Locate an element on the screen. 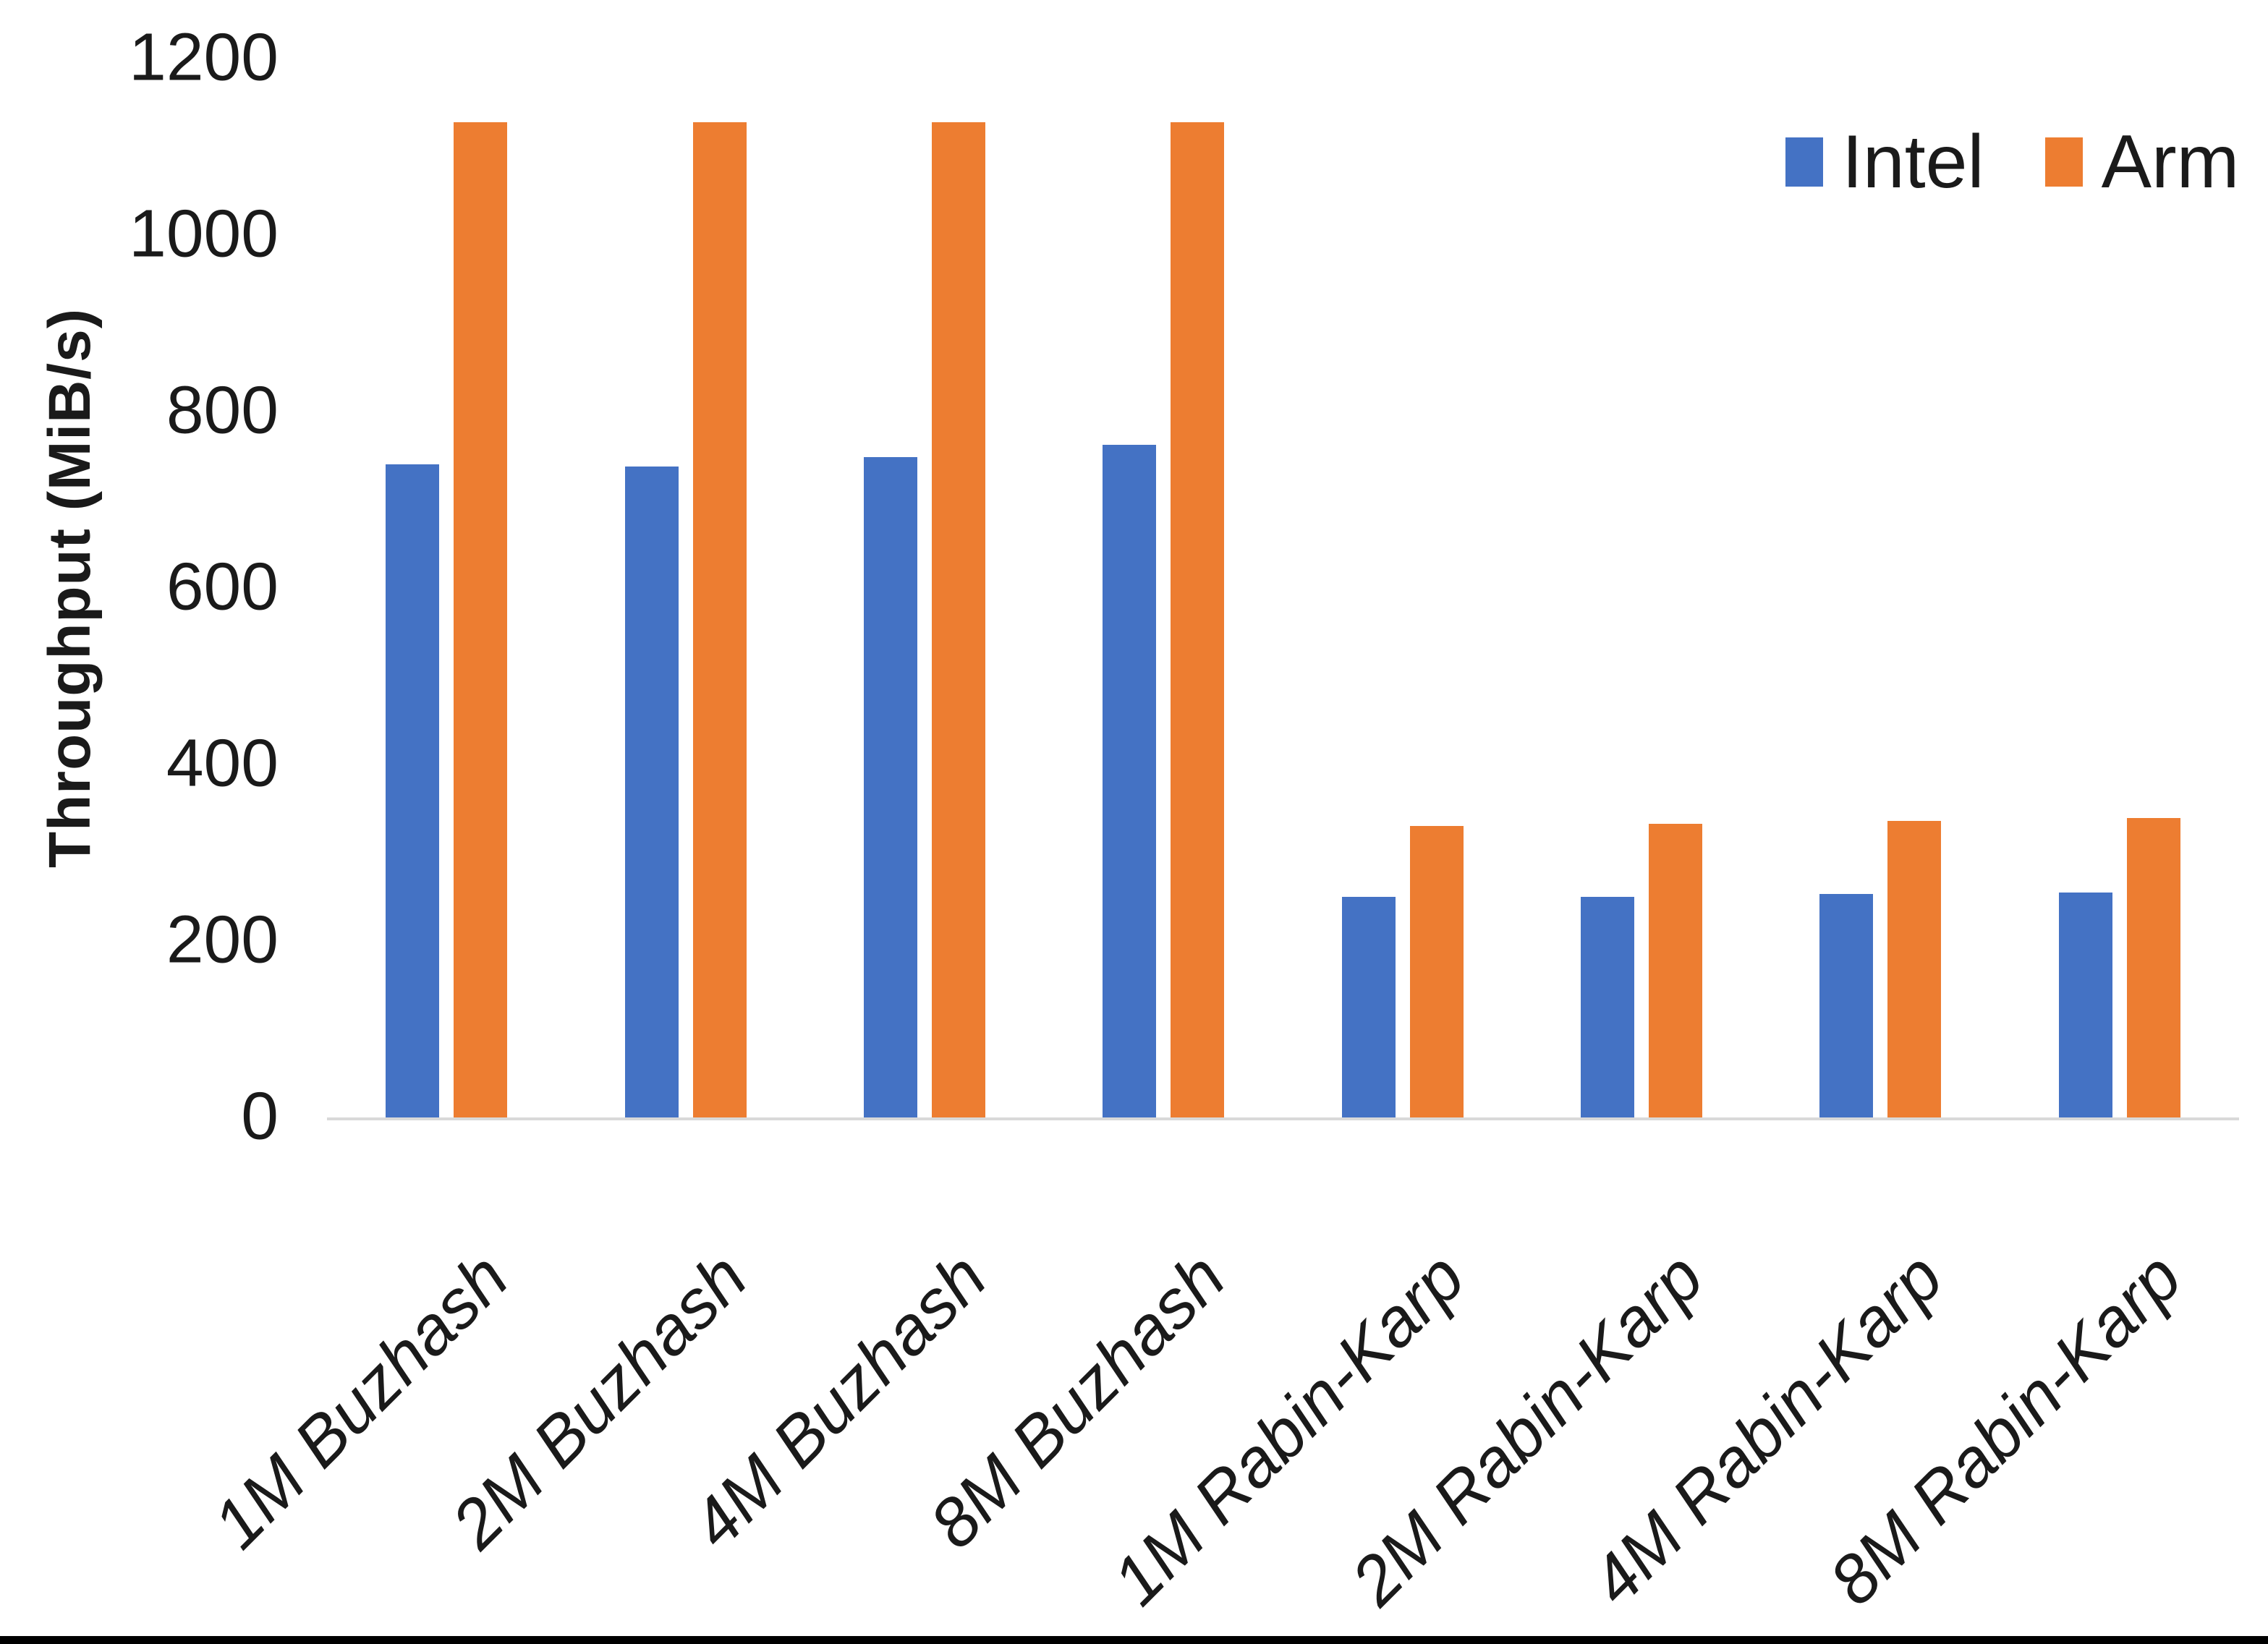  legend-item-arm: Arm is located at coordinates (2142, 162).